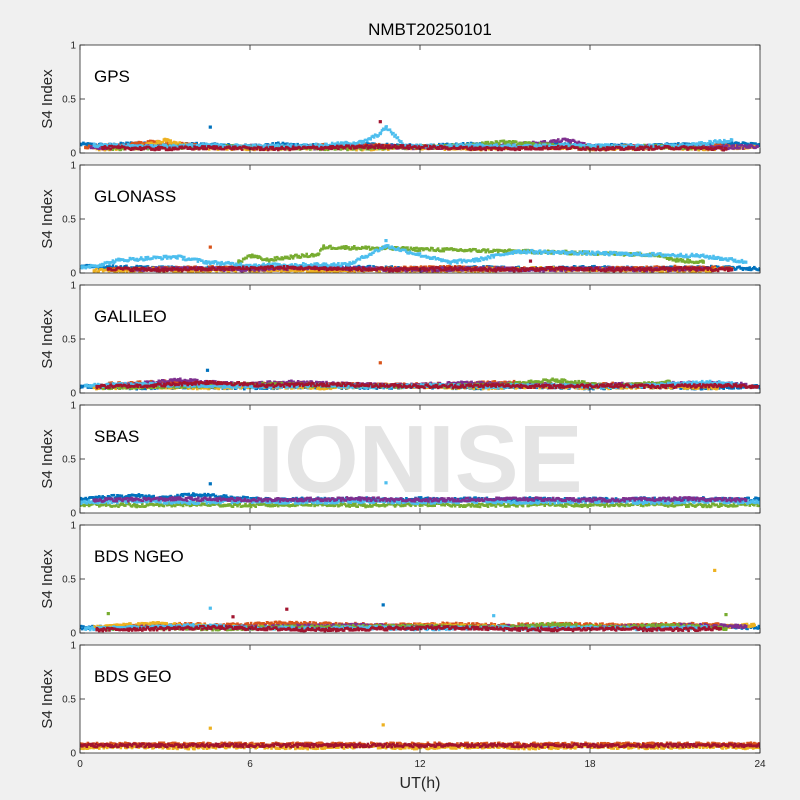 This screenshot has width=800, height=800. What do you see at coordinates (112, 76) in the screenshot?
I see `panel-label: GPS` at bounding box center [112, 76].